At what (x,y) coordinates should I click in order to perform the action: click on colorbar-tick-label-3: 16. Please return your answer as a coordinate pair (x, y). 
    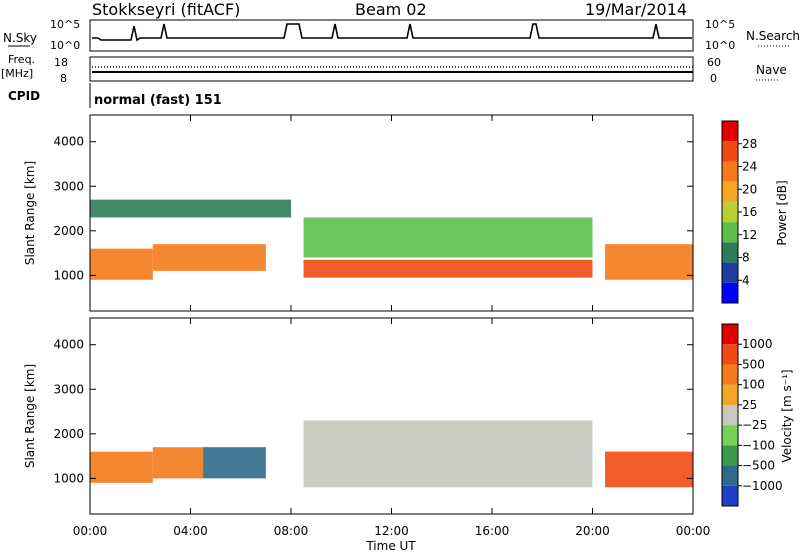
    Looking at the image, I should click on (749, 212).